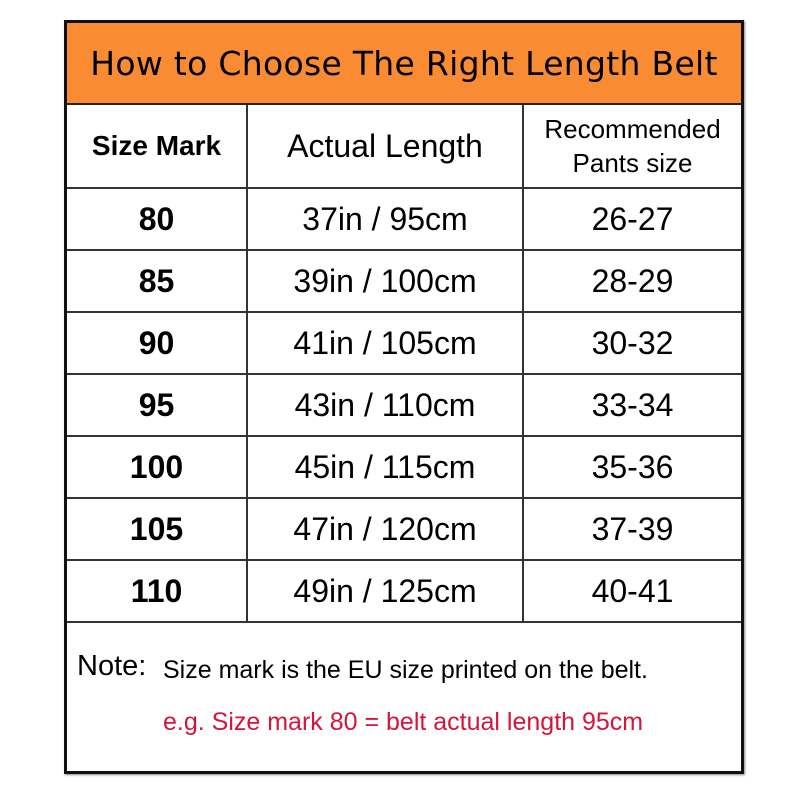  What do you see at coordinates (385, 147) in the screenshot?
I see `header-actual-length: Actual Length` at bounding box center [385, 147].